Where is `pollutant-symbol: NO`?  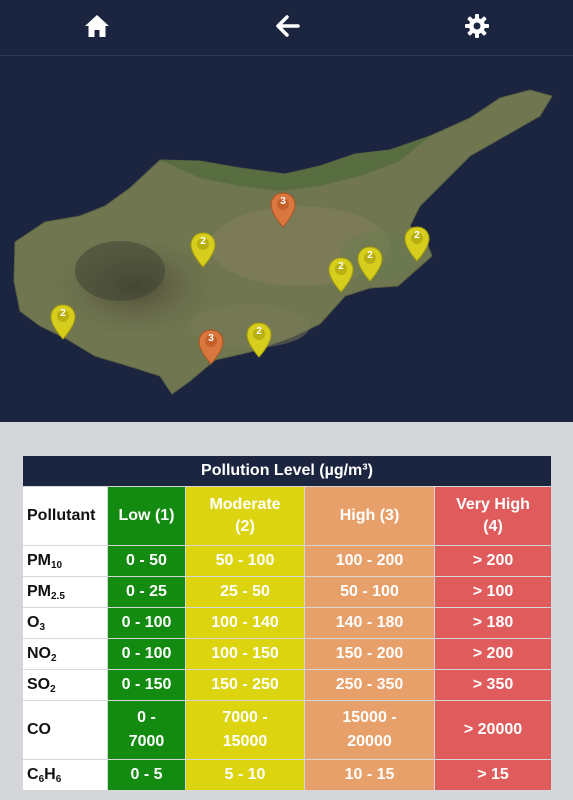
pollutant-symbol: NO is located at coordinates (39, 653).